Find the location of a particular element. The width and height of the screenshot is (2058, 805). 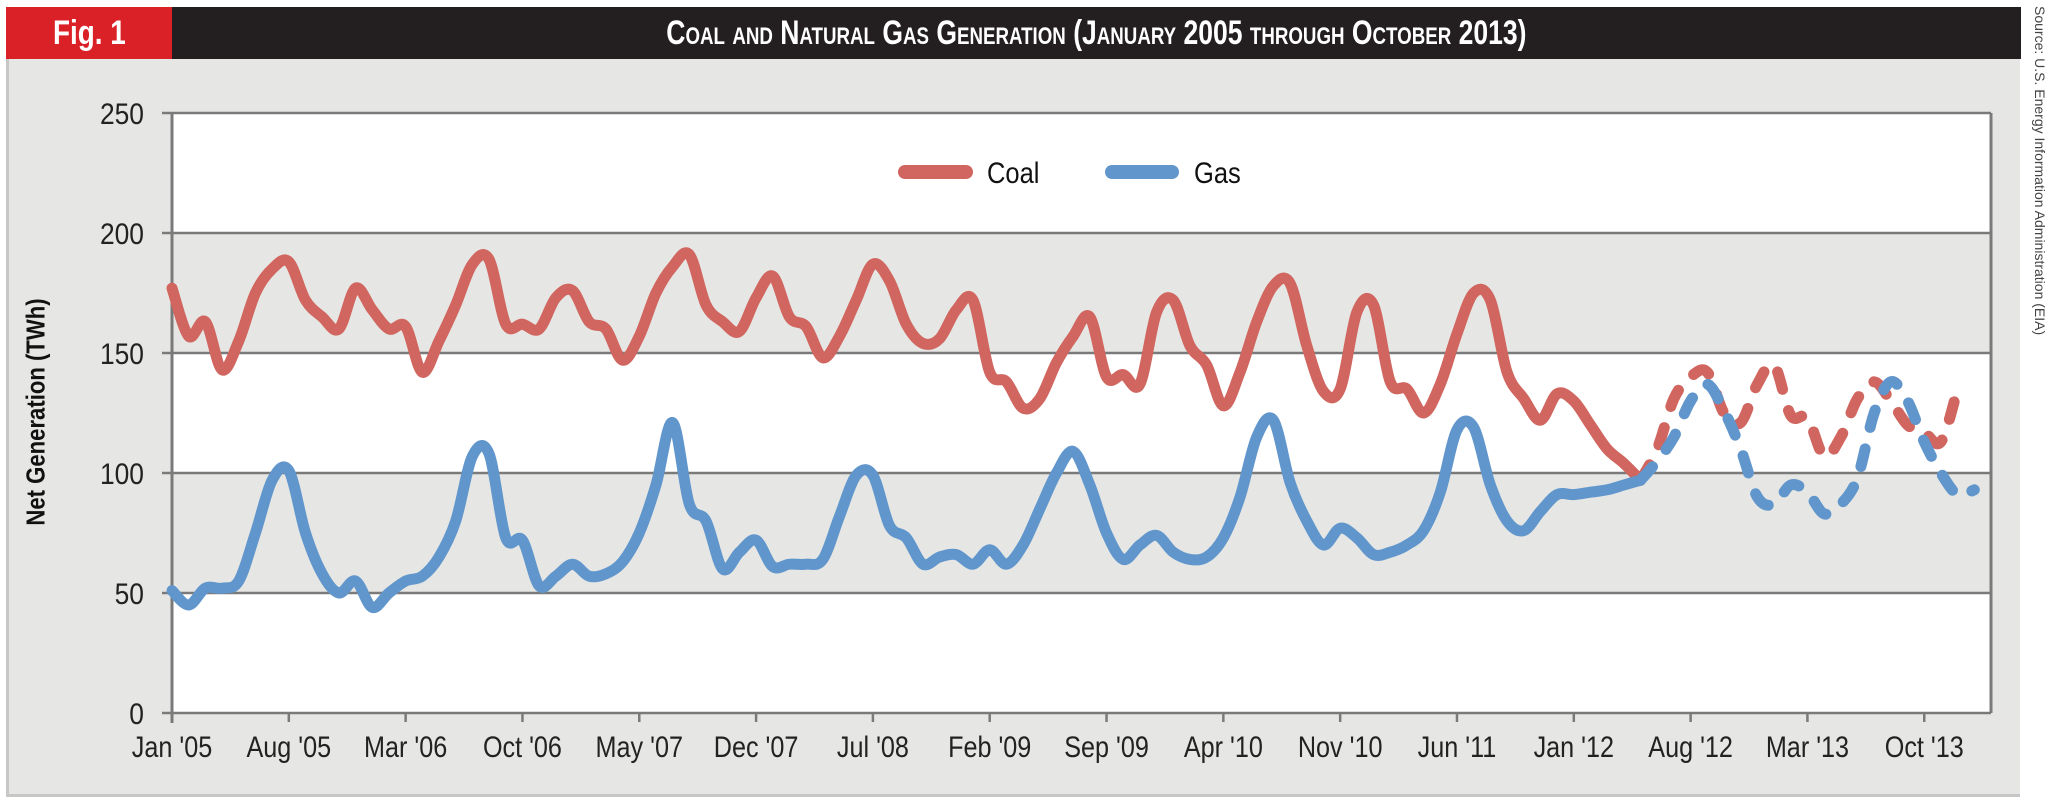

x-tick-label: Jan '05 is located at coordinates (172, 747).